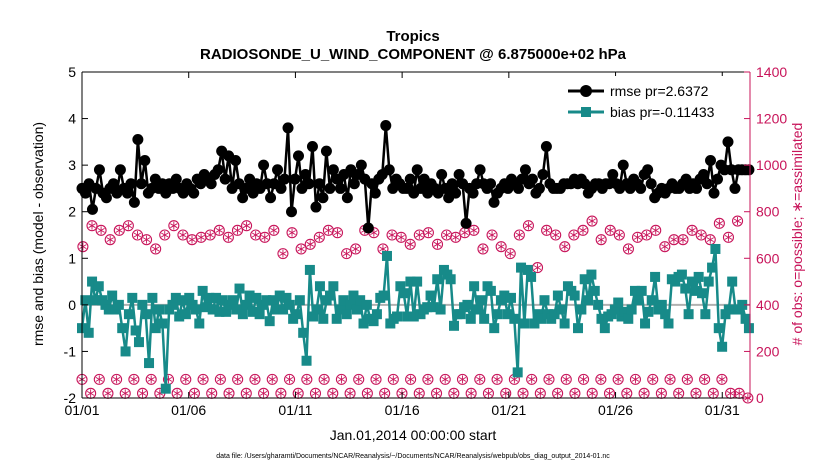  I want to click on y-tick-label-right: 1200, so click(771, 119).